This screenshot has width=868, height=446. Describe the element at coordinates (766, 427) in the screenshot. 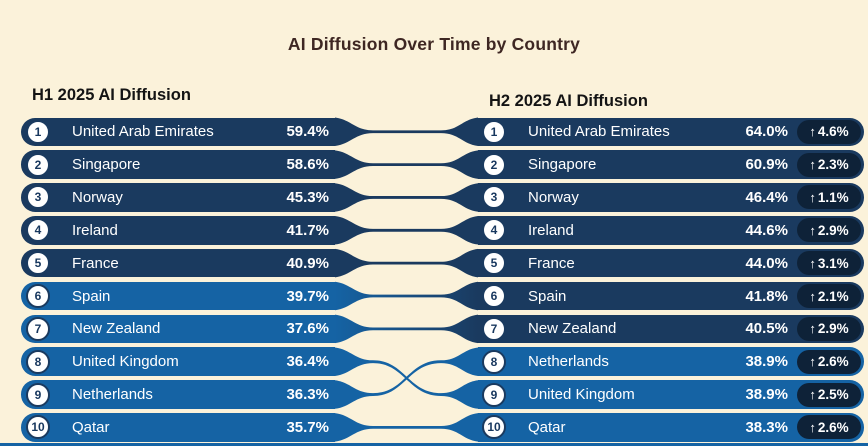

I see `value-label: 38.3%` at that location.